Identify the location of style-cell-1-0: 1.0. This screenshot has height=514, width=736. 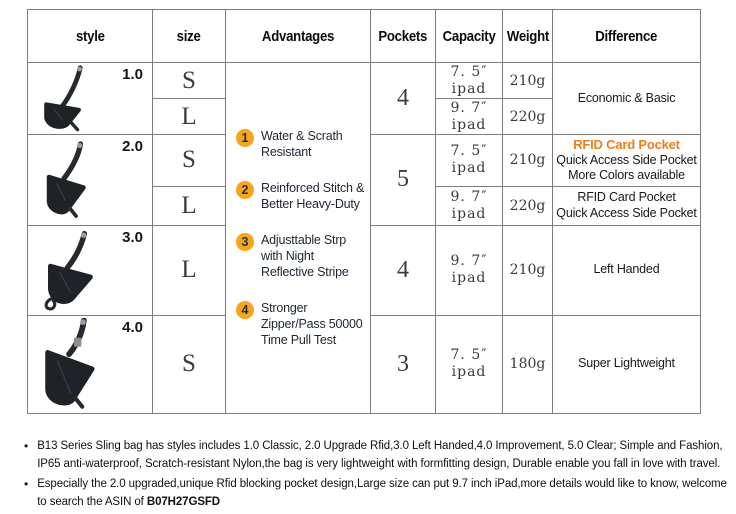
(90, 98).